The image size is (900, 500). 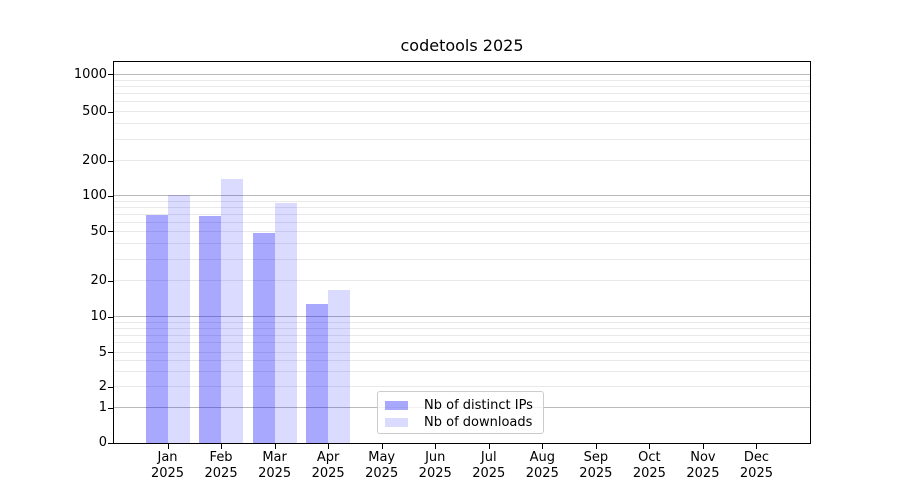 What do you see at coordinates (462, 45) in the screenshot?
I see `chart-title: codetools 2025` at bounding box center [462, 45].